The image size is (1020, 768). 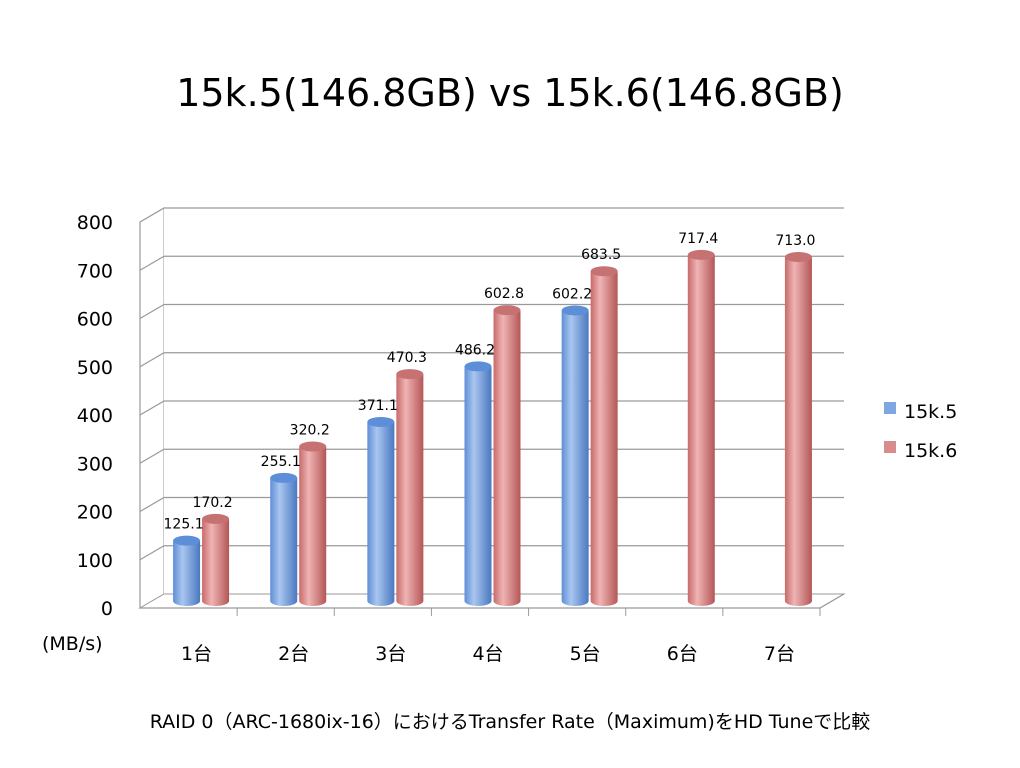 What do you see at coordinates (504, 294) in the screenshot?
I see `data-label: 602.8` at bounding box center [504, 294].